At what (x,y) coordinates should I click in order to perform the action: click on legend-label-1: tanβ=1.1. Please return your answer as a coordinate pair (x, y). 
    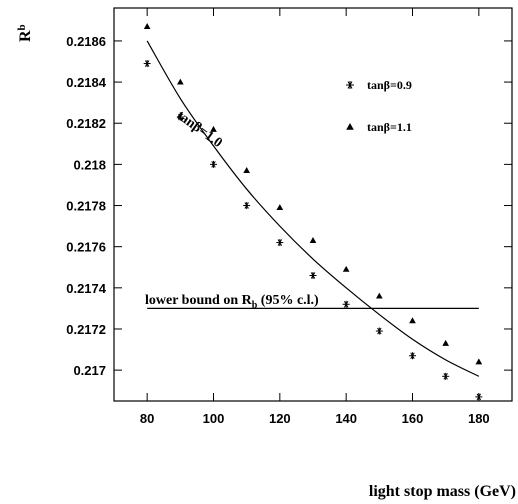
    Looking at the image, I should click on (389, 127).